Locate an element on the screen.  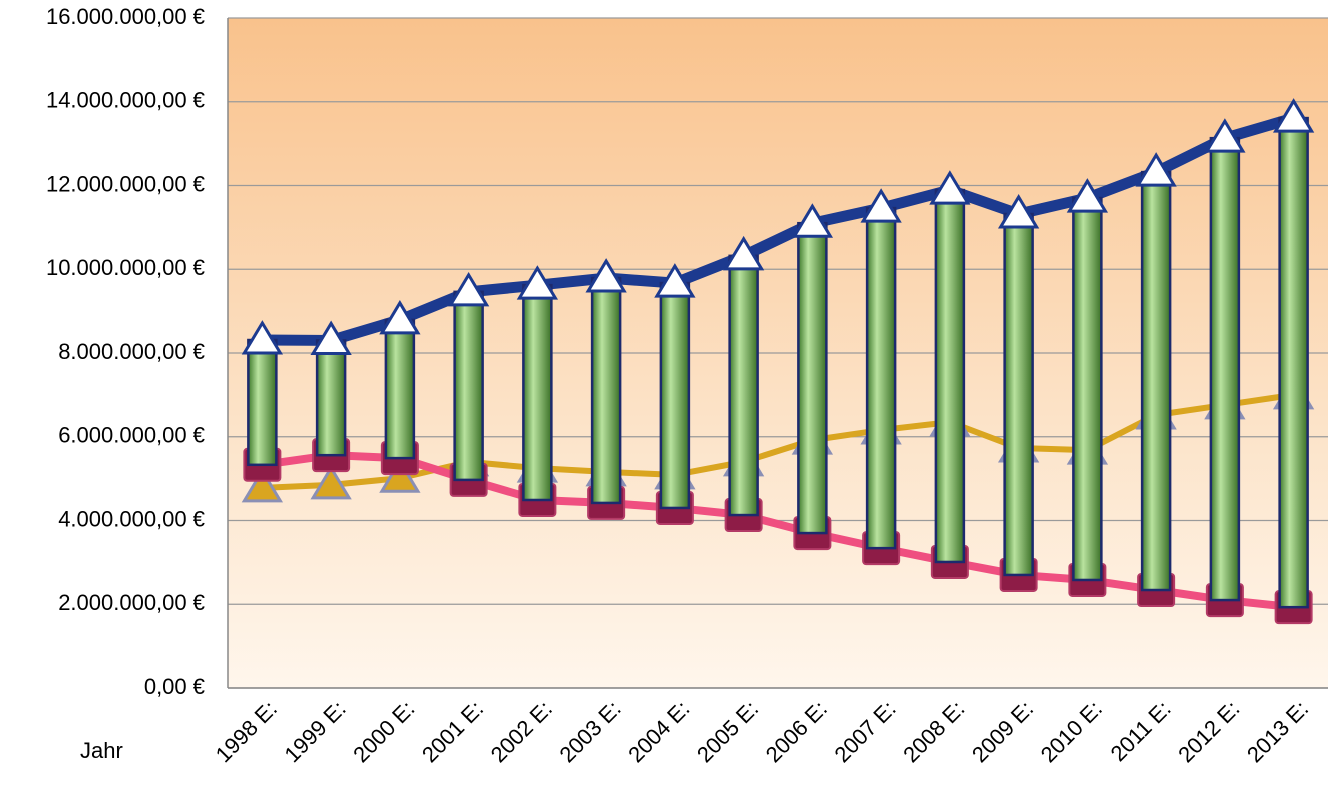
x-tick-label: 2005 E: is located at coordinates (727, 731).